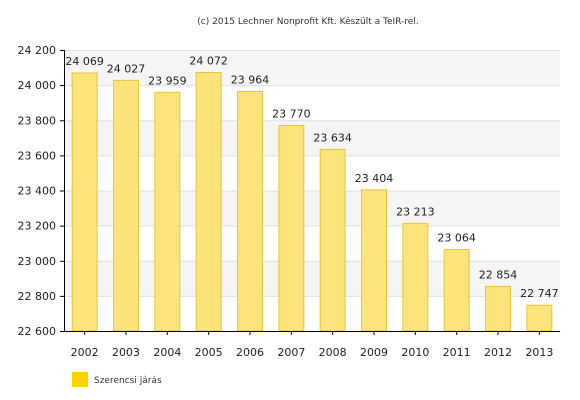  What do you see at coordinates (539, 293) in the screenshot?
I see `data-label: 22 747` at bounding box center [539, 293].